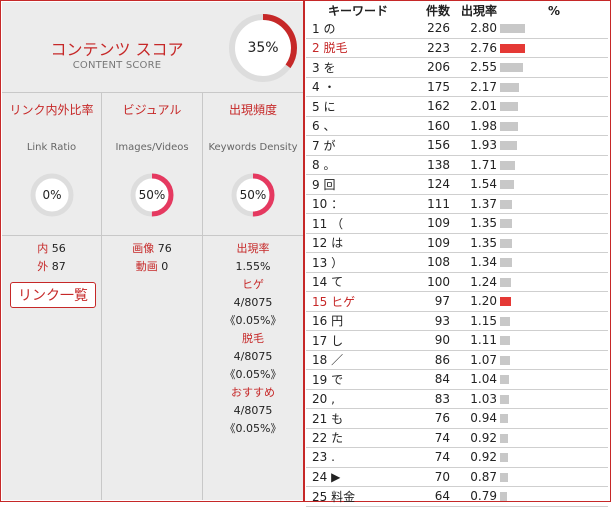 Image resolution: width=613 pixels, height=507 pixels. Describe the element at coordinates (429, 223) in the screenshot. I see `row-count: 109` at that location.